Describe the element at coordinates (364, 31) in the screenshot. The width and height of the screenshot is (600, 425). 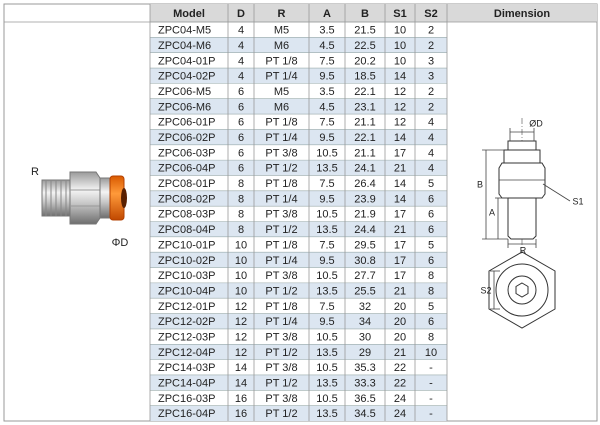
I see `table-cell: 21.5` at that location.